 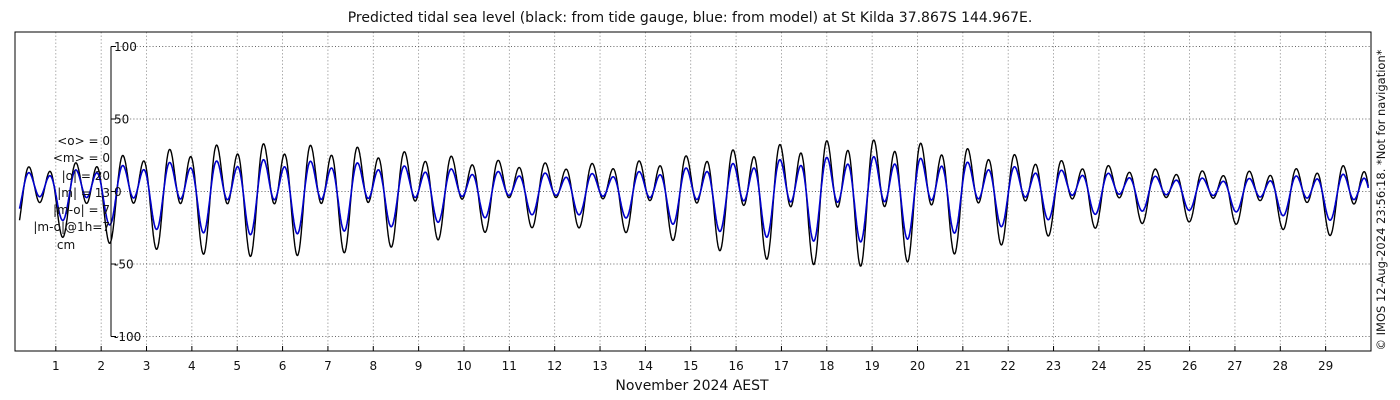 I want to click on x-tick-label: 16, so click(x=735, y=366).